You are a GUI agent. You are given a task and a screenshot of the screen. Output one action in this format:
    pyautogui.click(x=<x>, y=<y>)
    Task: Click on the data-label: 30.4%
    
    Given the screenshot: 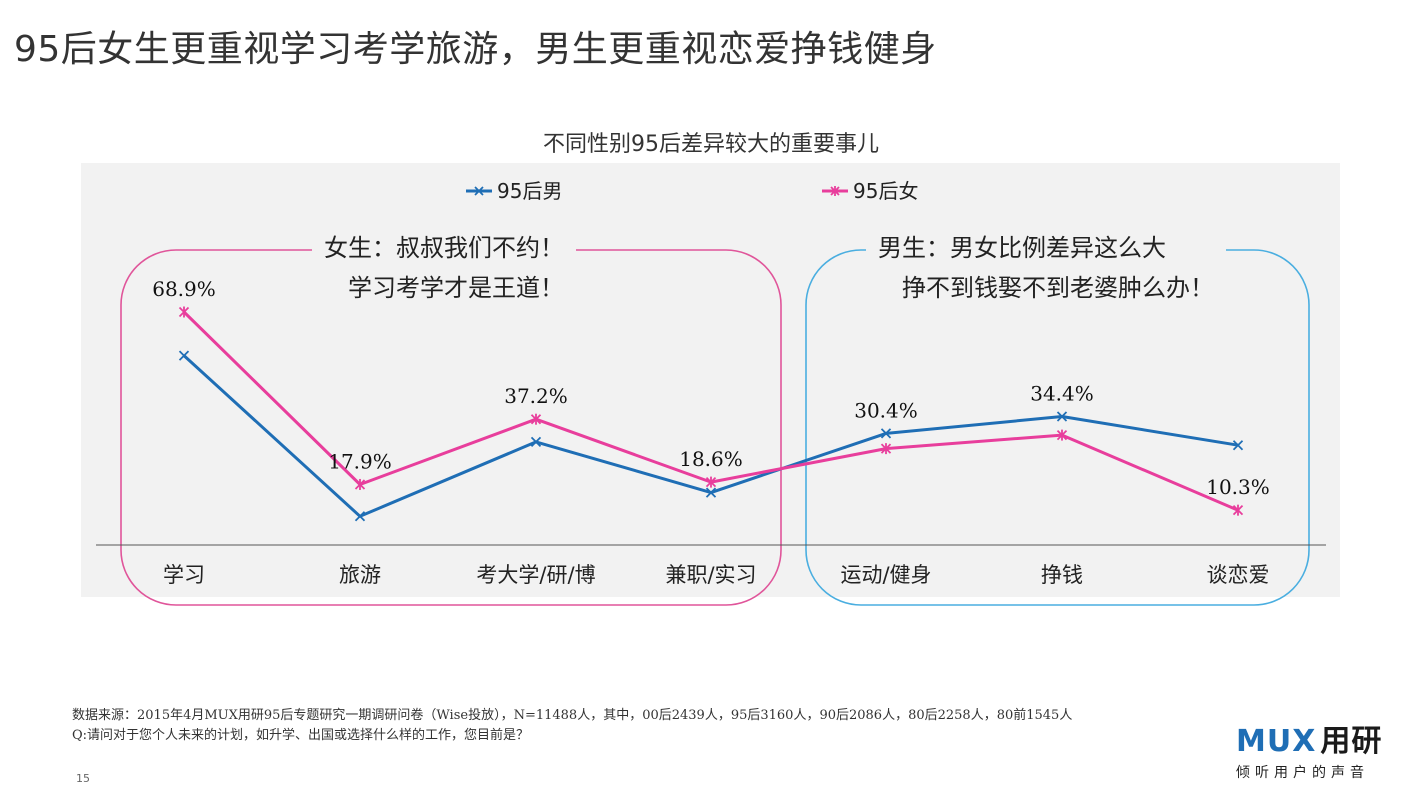 What is the action you would take?
    pyautogui.click(x=886, y=410)
    